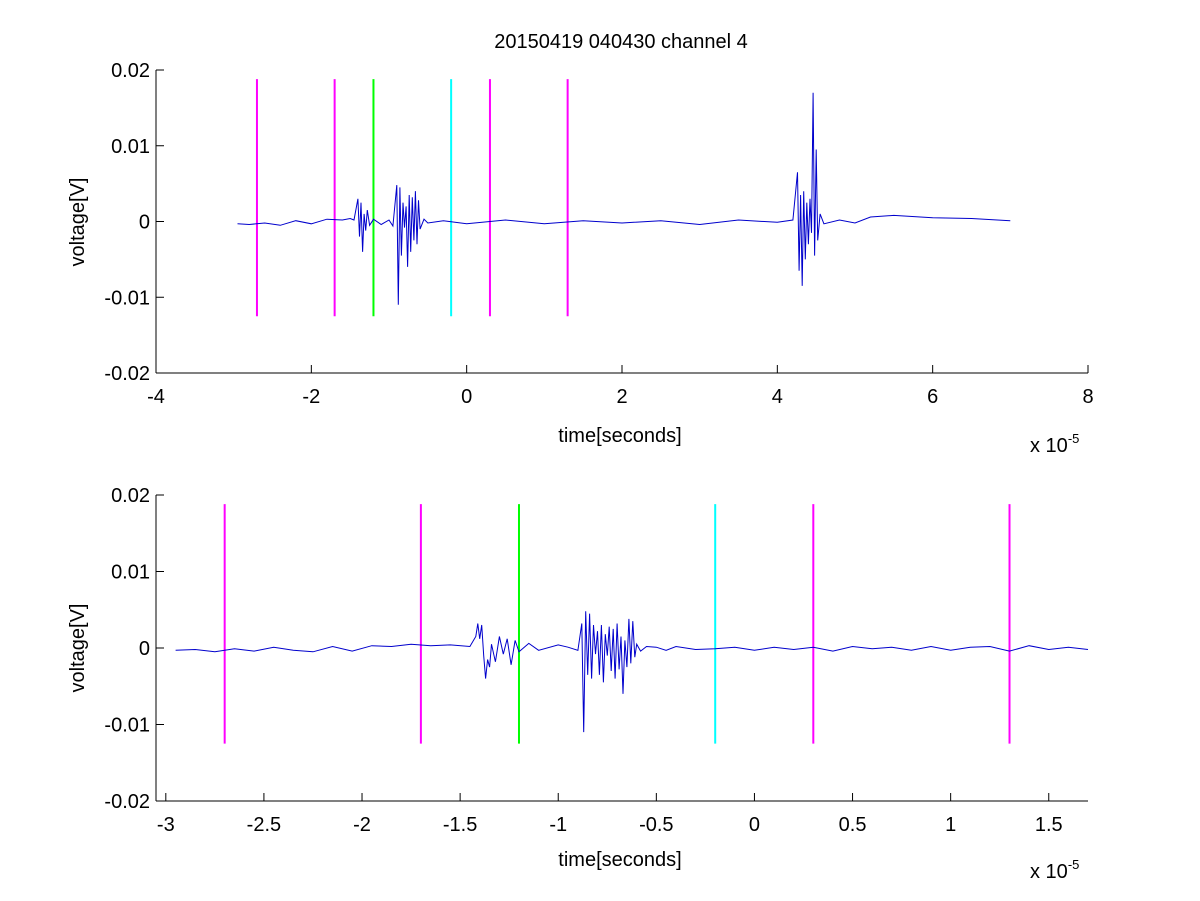  What do you see at coordinates (558, 825) in the screenshot?
I see `bottom-x-tick-label-4: -1` at bounding box center [558, 825].